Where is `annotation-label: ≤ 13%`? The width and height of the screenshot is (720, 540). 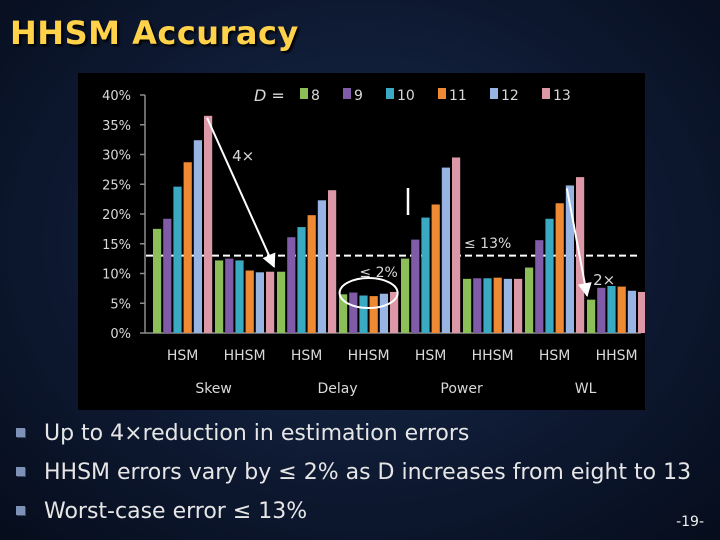
annotation-label: ≤ 13% is located at coordinates (487, 244).